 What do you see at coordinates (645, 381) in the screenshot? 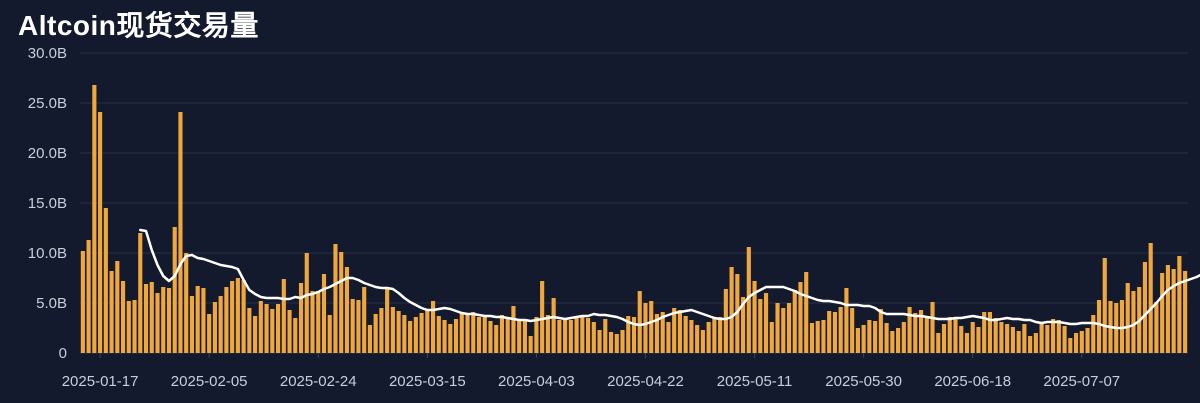
I see `x-tick-label: 2025-04-22` at bounding box center [645, 381].